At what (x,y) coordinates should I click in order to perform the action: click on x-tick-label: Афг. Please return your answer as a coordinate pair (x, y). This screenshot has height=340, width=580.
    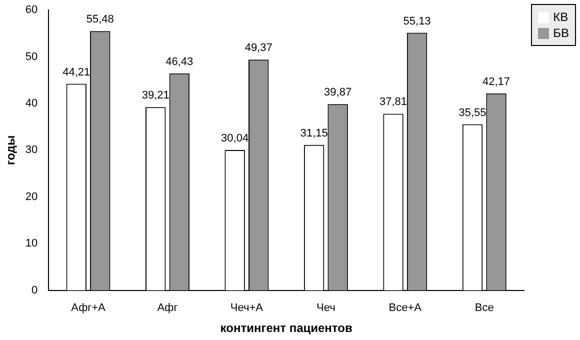
    Looking at the image, I should click on (167, 308).